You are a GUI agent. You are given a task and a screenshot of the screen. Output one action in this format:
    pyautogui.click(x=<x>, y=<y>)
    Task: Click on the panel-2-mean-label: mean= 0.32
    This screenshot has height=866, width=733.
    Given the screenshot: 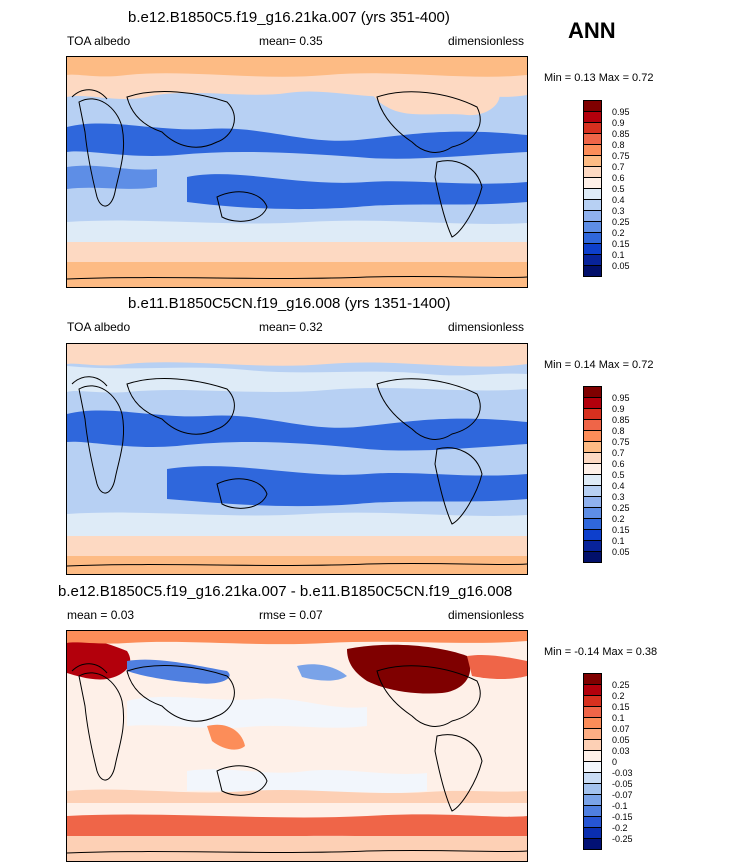 What is the action you would take?
    pyautogui.click(x=291, y=327)
    